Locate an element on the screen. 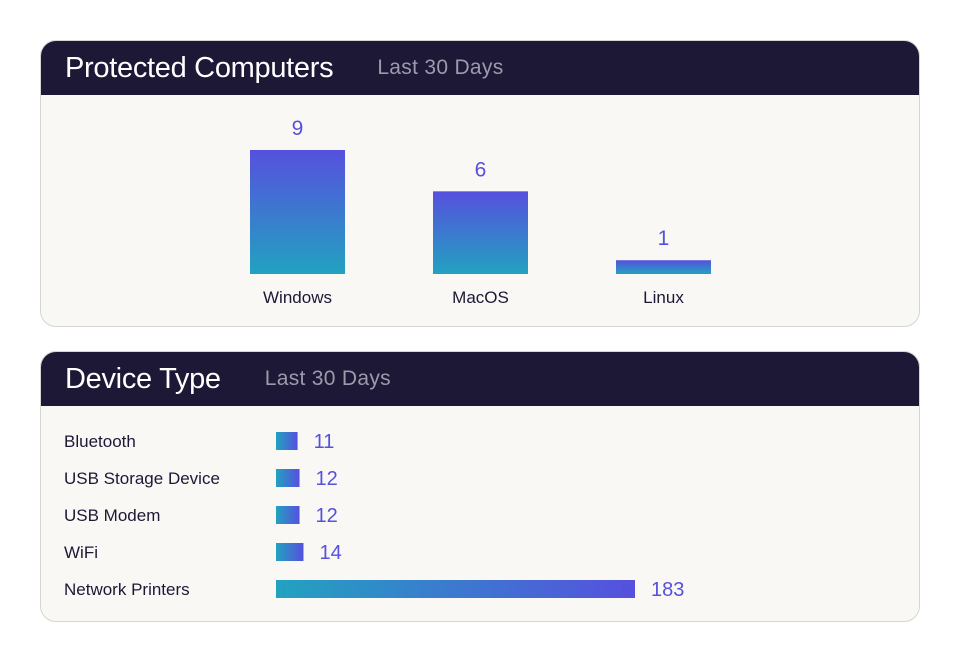 This screenshot has height=663, width=960. category-label-macos: MacOS is located at coordinates (480, 297).